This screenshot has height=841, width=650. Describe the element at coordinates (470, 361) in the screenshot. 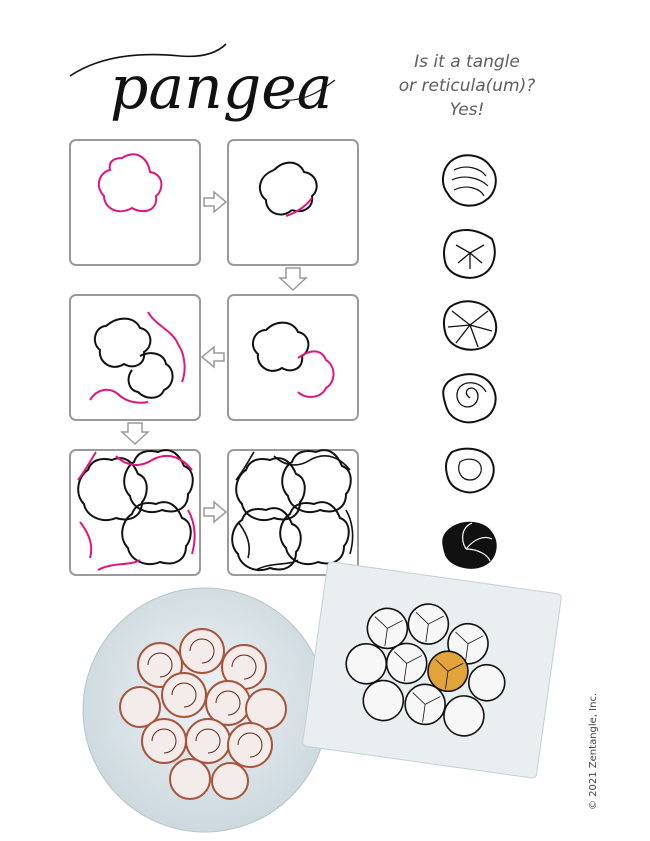

I see `variation-column` at that location.